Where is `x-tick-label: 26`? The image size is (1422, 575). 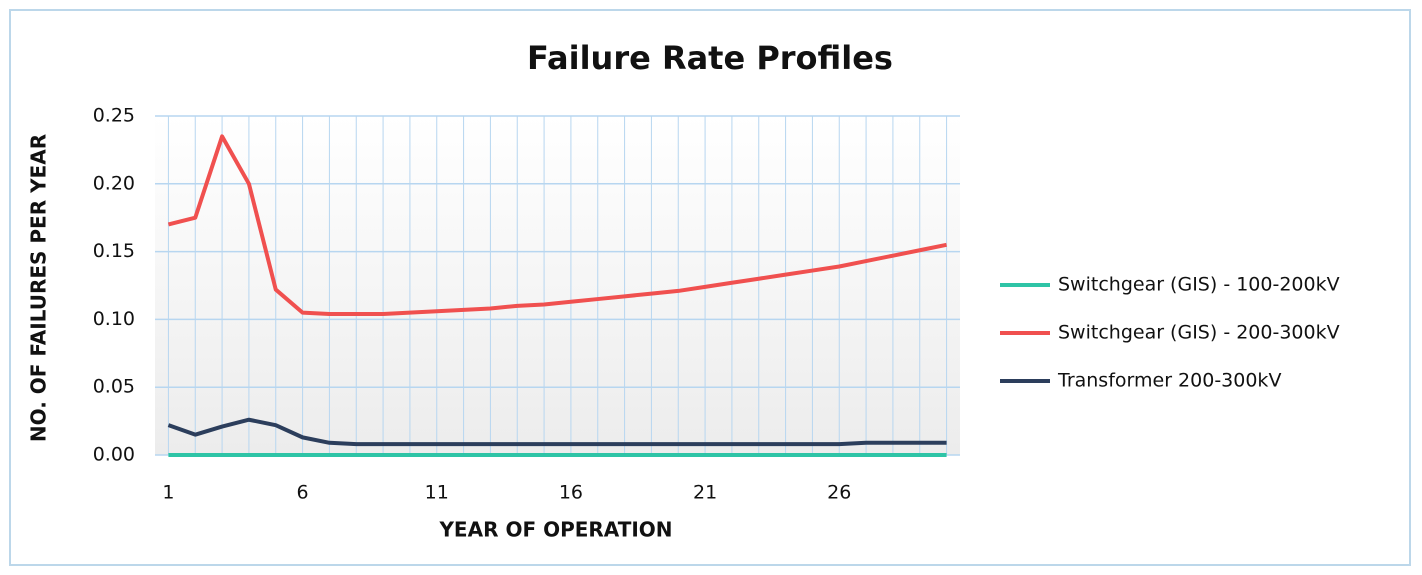 x-tick-label: 26 is located at coordinates (839, 493).